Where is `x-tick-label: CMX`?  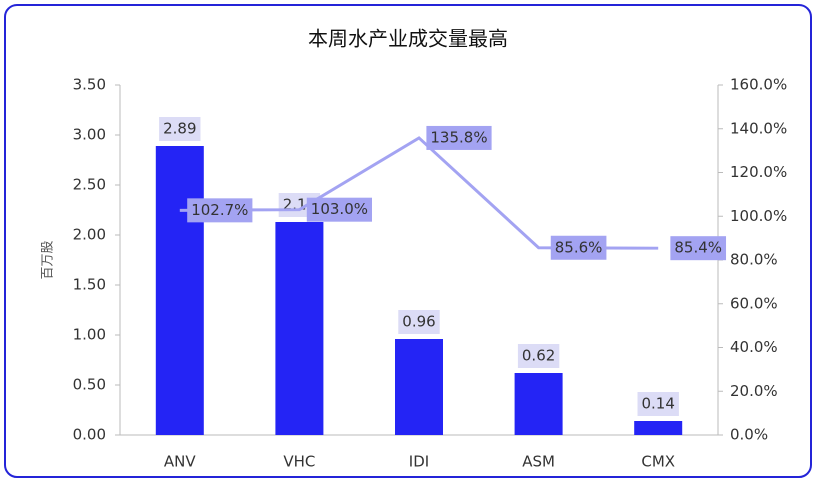
x-tick-label: CMX is located at coordinates (658, 462).